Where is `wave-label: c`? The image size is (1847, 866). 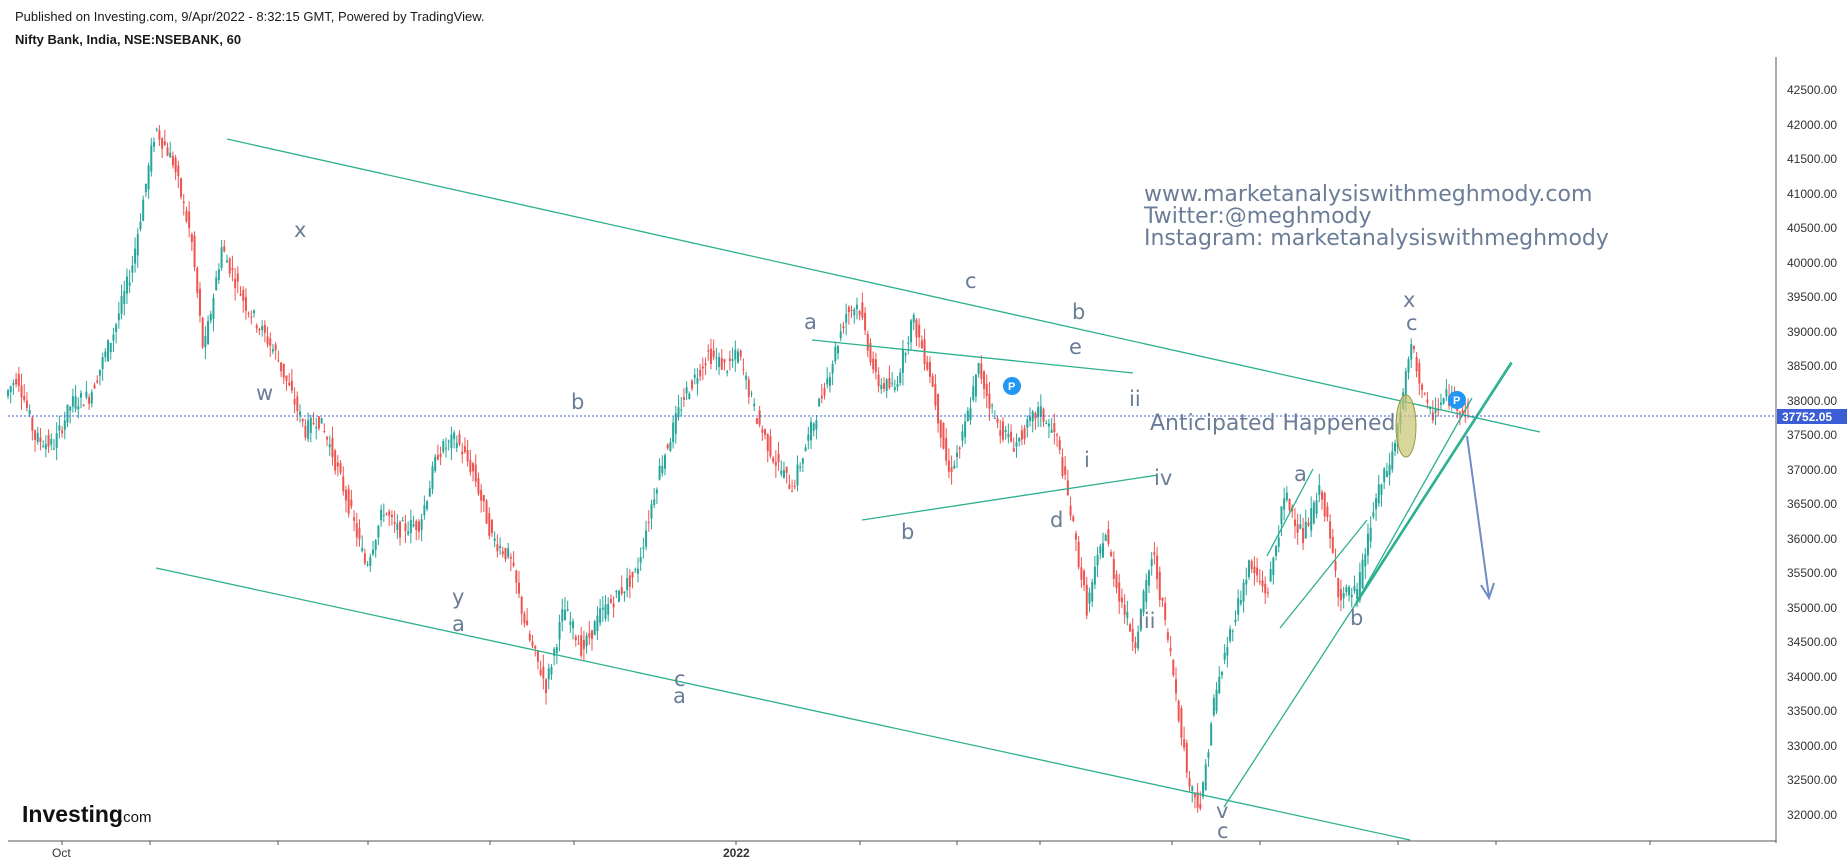 wave-label: c is located at coordinates (680, 679).